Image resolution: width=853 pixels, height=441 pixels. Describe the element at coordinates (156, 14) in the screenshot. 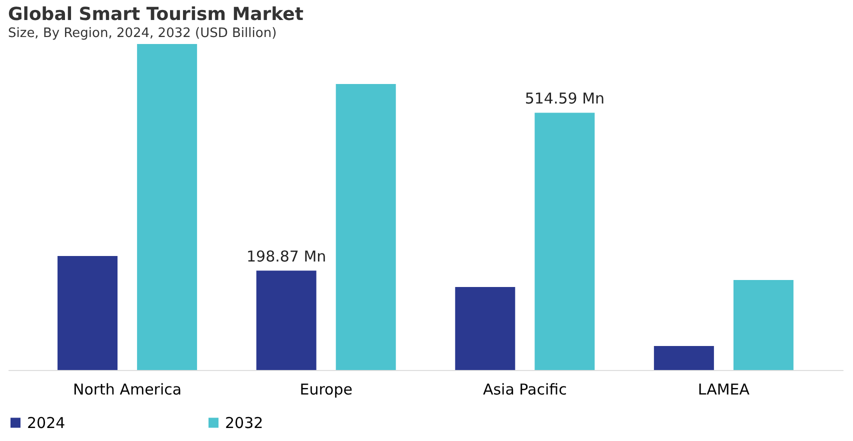

I see `chart-title: Global Smart Tourism Market` at that location.